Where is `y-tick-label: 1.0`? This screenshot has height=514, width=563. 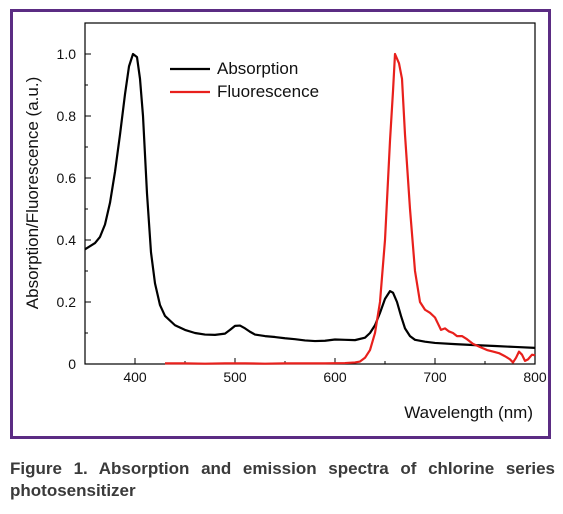
y-tick-label: 1.0 is located at coordinates (67, 54).